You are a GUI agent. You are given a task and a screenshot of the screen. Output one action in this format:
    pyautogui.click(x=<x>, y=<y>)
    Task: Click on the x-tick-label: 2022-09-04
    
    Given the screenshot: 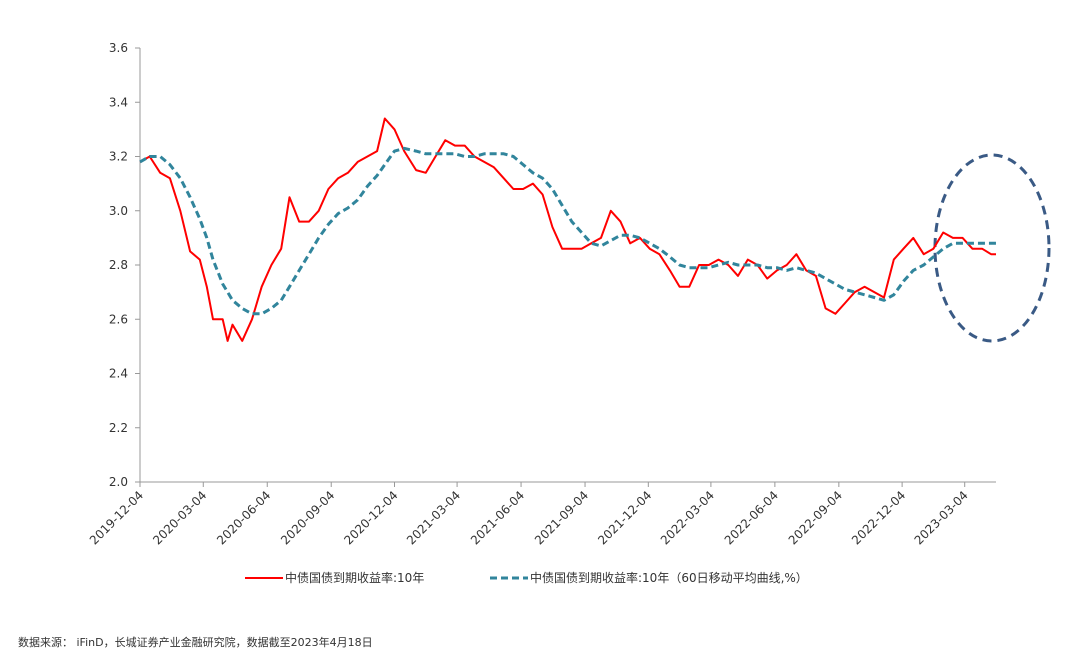 What is the action you would take?
    pyautogui.click(x=815, y=517)
    